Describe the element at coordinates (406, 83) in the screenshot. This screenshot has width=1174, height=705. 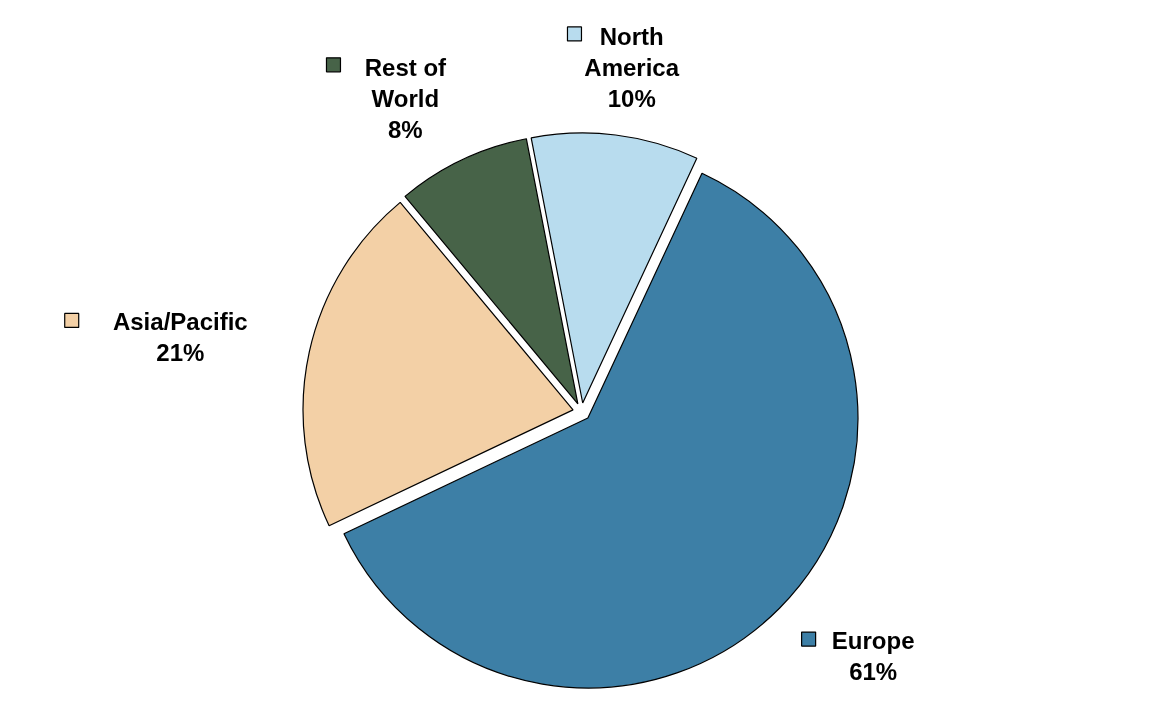
I see `legend-label: Rest of World` at that location.